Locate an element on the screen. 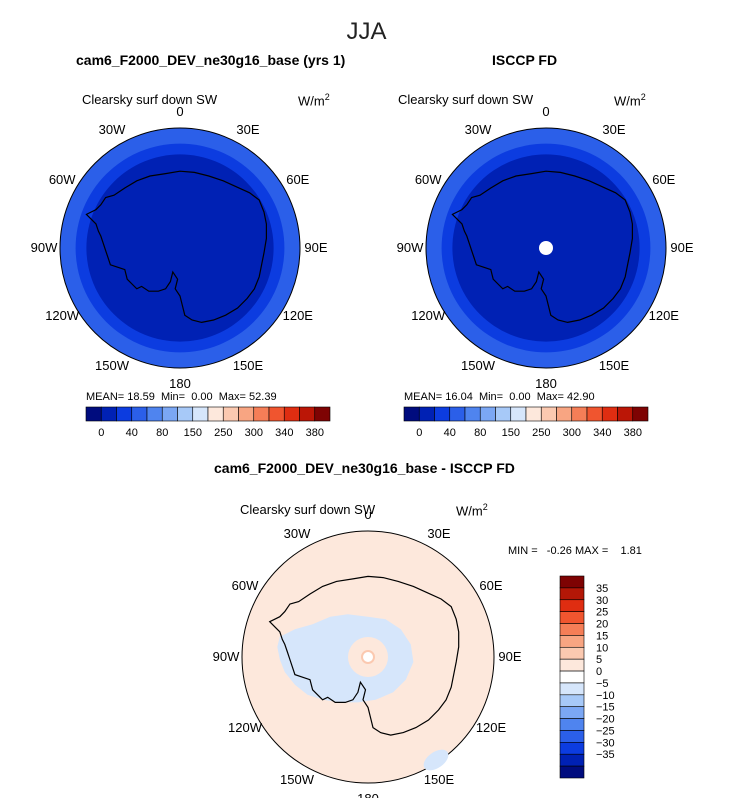  map0-lon-label: 60E is located at coordinates (297, 179).